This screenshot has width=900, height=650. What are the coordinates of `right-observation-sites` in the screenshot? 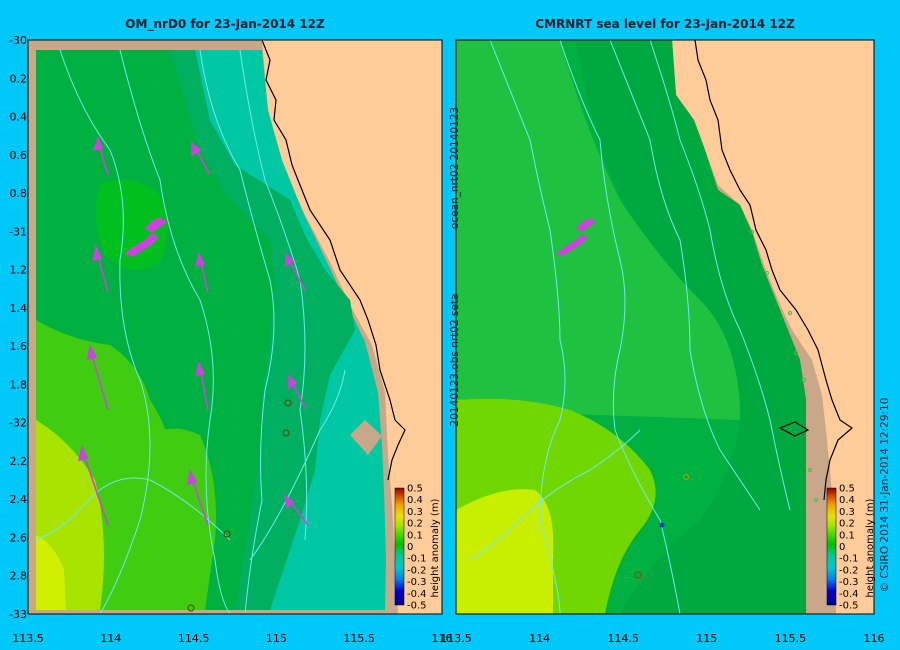 It's located at (726, 404).